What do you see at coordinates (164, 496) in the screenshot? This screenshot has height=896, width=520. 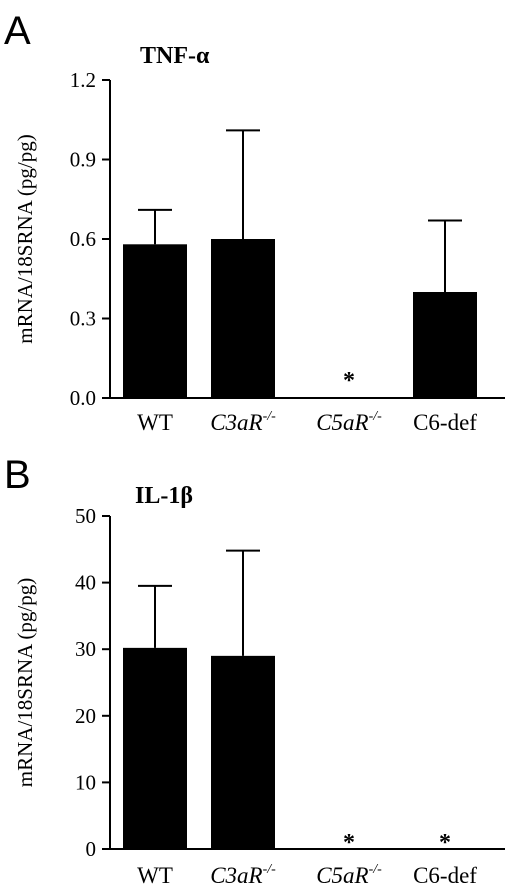 I see `chart-title: IL-1β` at bounding box center [164, 496].